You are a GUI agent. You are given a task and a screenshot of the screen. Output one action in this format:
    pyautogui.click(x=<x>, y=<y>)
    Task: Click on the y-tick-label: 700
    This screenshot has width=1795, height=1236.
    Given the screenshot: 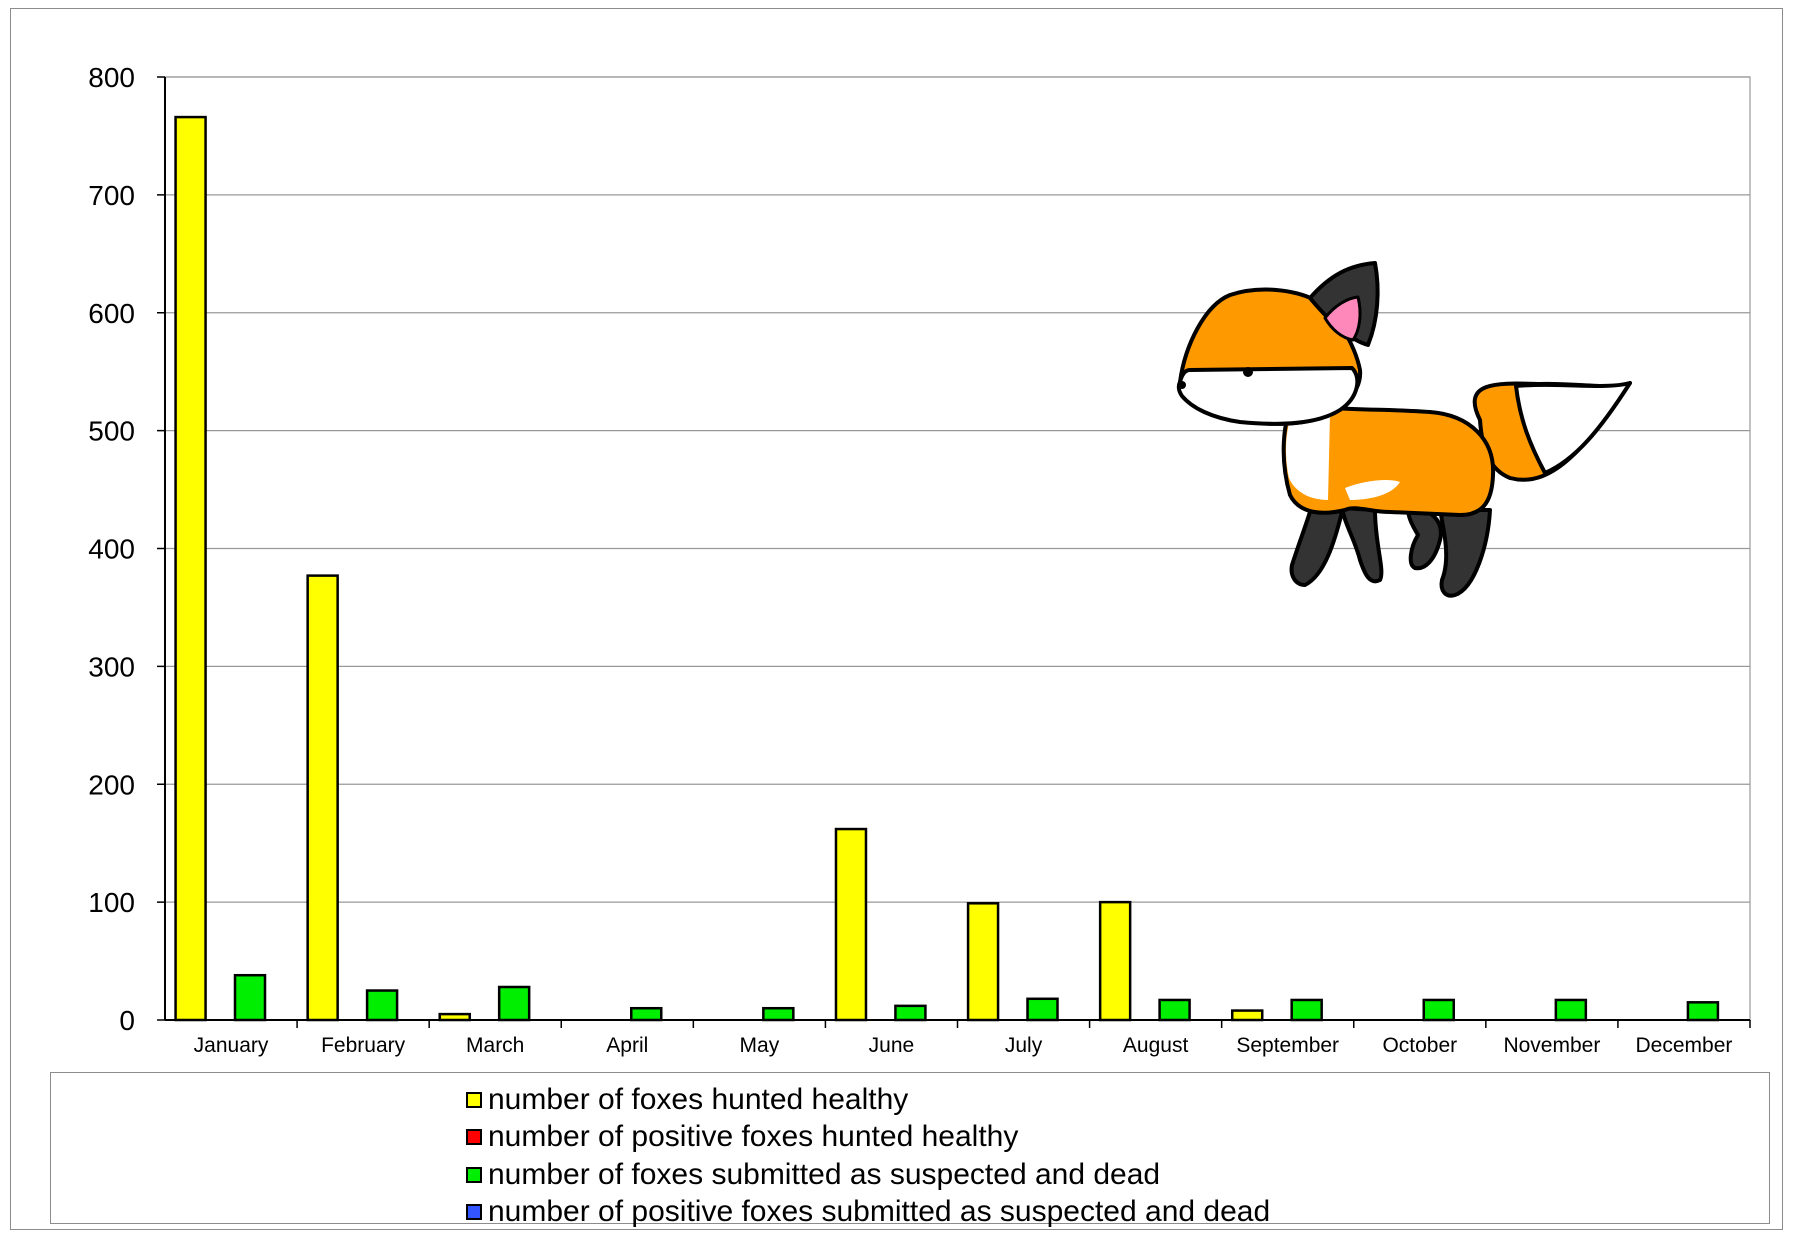 What is the action you would take?
    pyautogui.click(x=111, y=195)
    